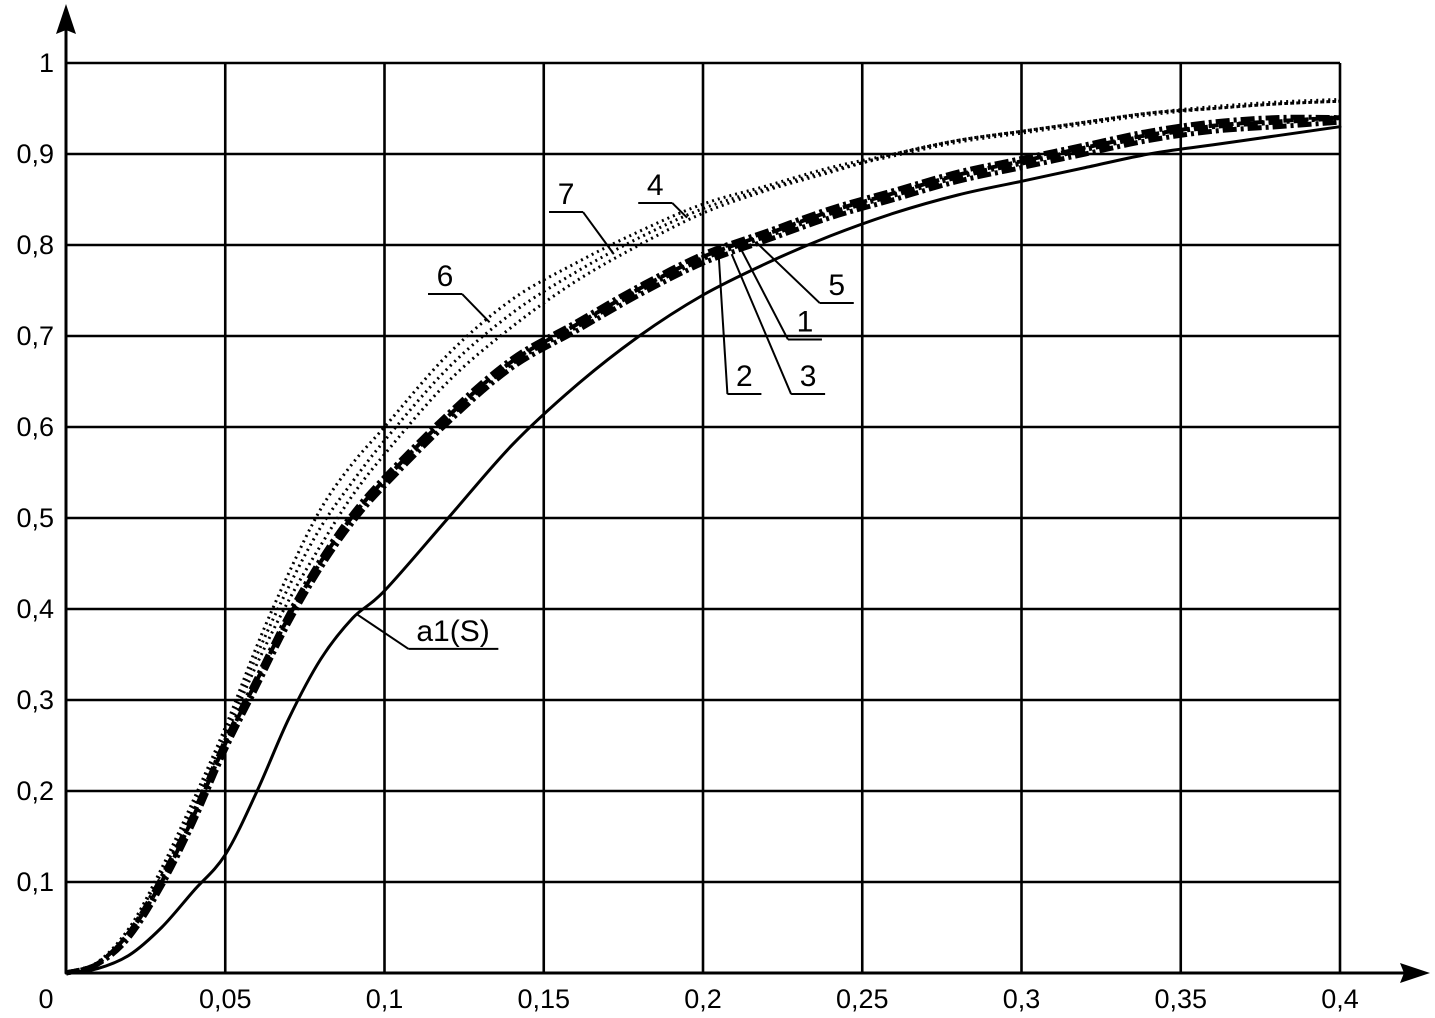 The height and width of the screenshot is (1018, 1435). What do you see at coordinates (808, 376) in the screenshot?
I see `annotation-label: 3` at bounding box center [808, 376].